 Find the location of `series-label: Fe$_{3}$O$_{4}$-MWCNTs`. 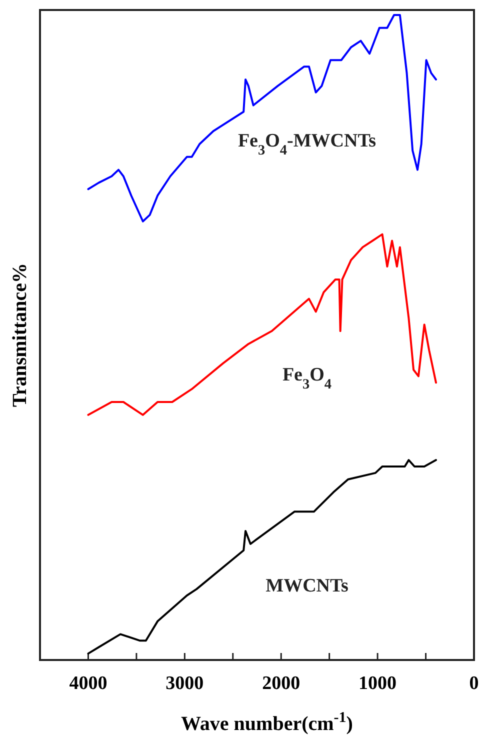

series-label: Fe$_{3}$O$_{4}$-MWCNTs is located at coordinates (307, 144).